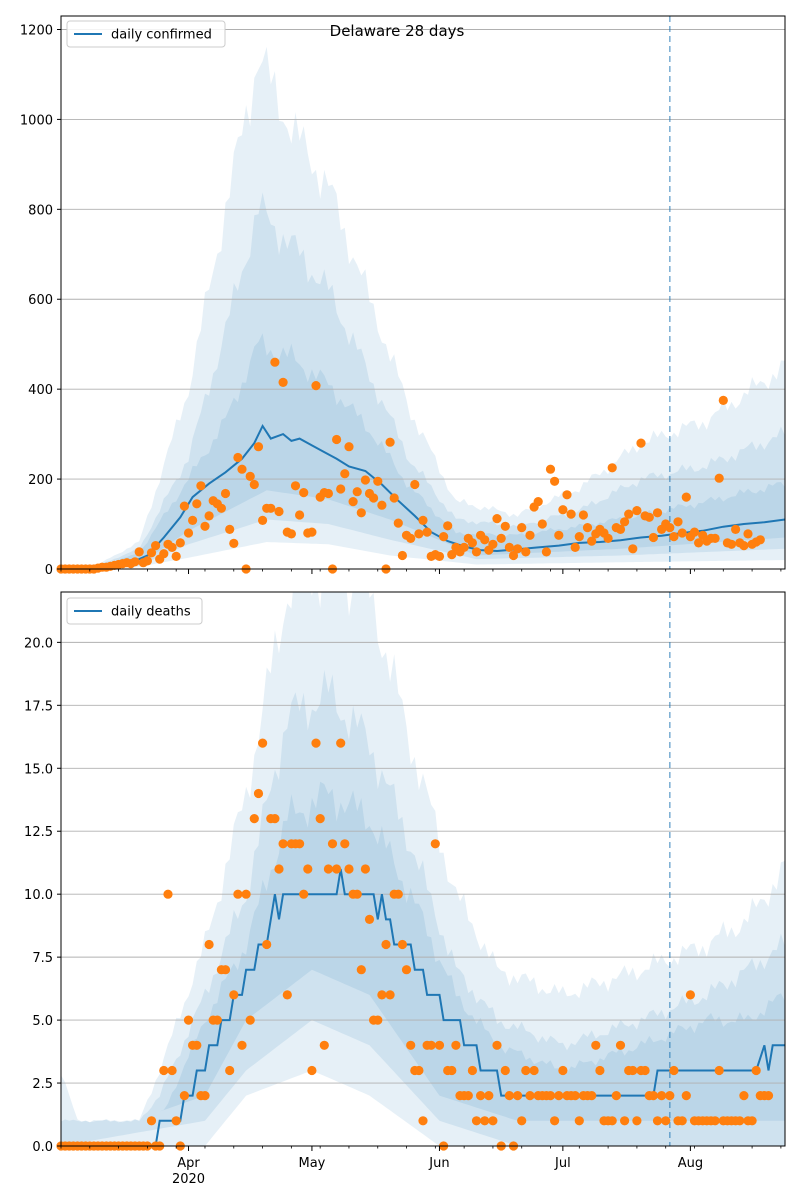  What do you see at coordinates (38, 706) in the screenshot?
I see `deaths-ytick-label: 17.5` at bounding box center [38, 706].